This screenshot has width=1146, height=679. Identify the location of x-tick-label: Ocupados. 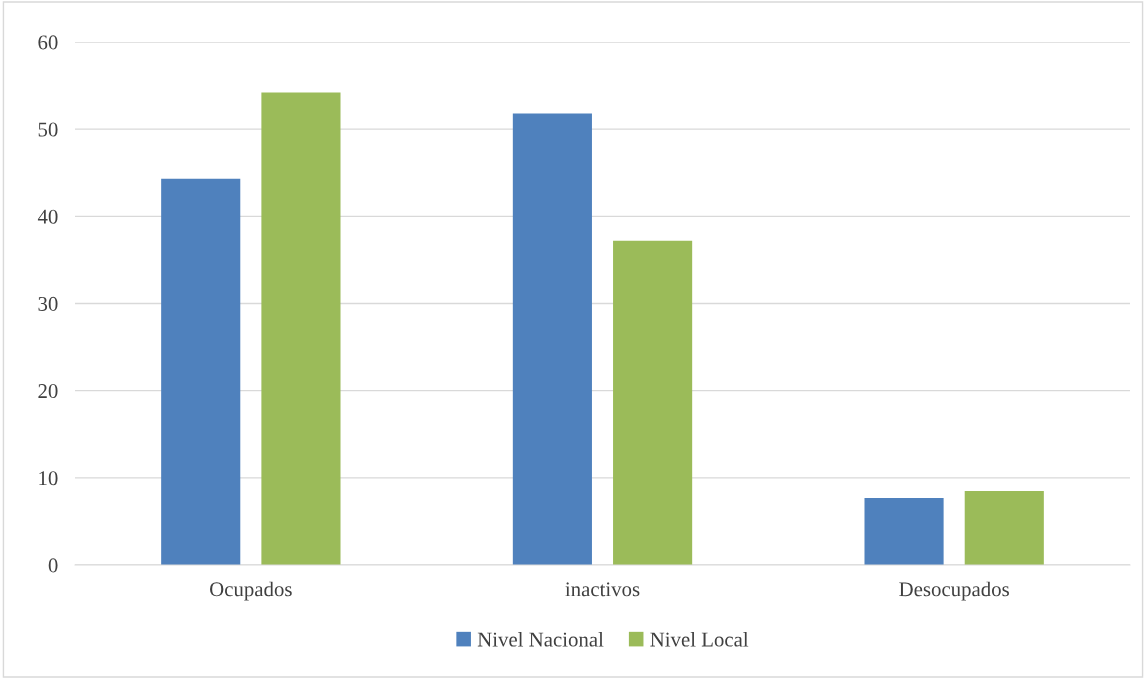
(251, 591).